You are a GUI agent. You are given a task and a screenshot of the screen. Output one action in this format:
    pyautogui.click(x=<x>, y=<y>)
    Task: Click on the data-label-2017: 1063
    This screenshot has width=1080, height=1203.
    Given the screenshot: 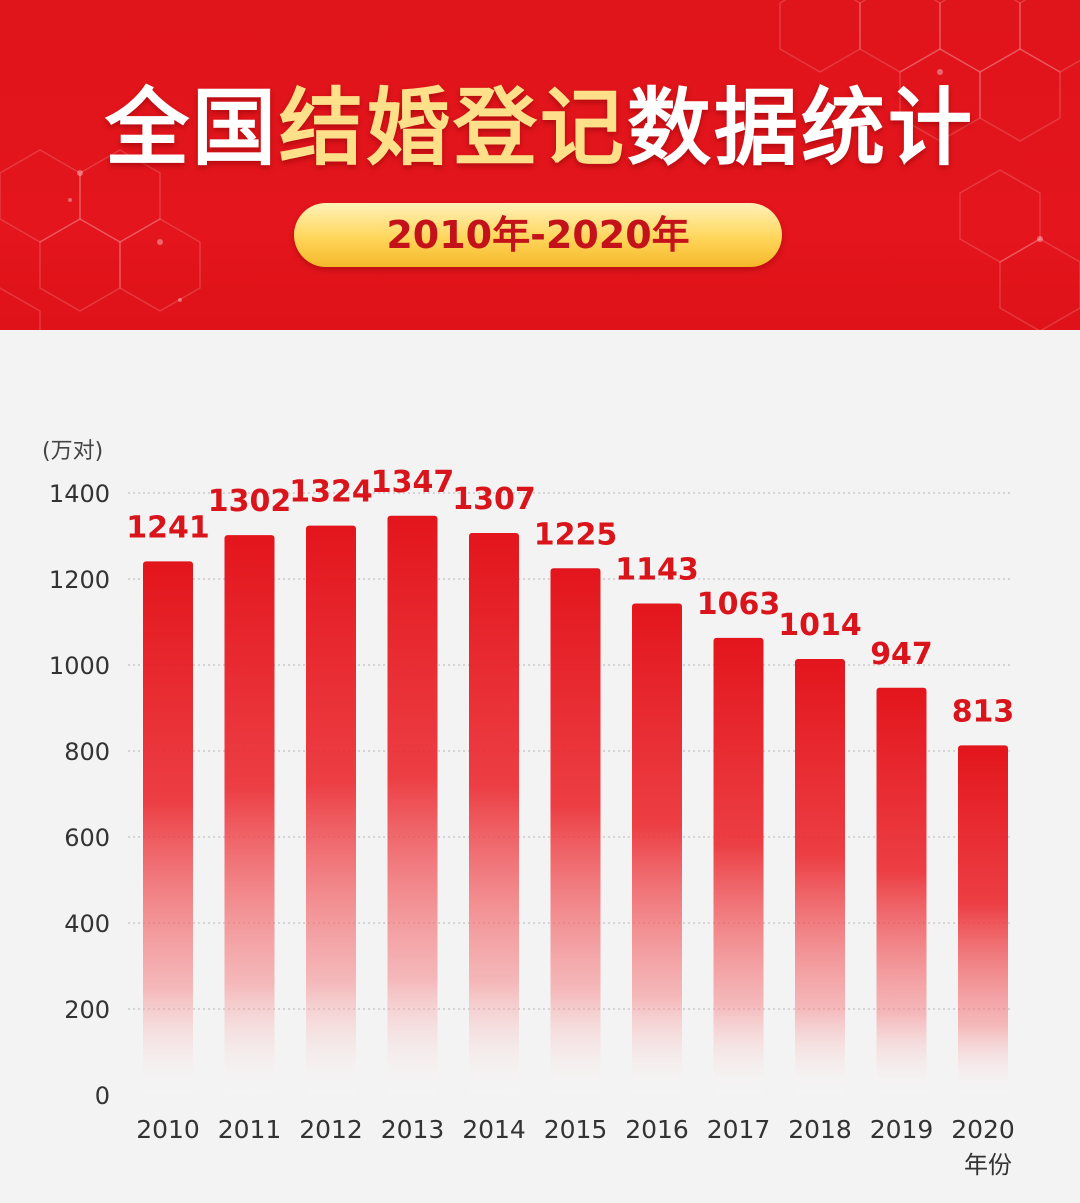 What is the action you would take?
    pyautogui.click(x=739, y=604)
    